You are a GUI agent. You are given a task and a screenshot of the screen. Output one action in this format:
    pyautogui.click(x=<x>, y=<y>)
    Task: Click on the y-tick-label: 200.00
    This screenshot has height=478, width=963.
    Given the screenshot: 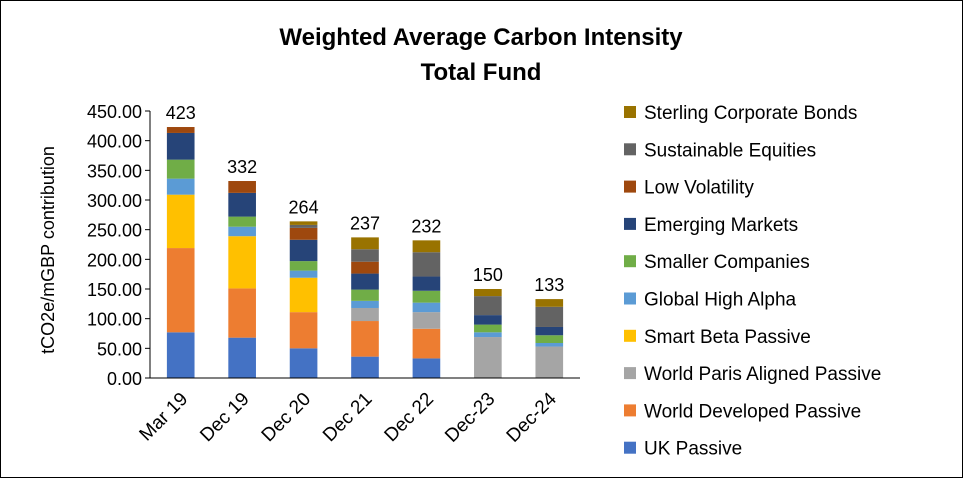 What is the action you would take?
    pyautogui.click(x=114, y=260)
    